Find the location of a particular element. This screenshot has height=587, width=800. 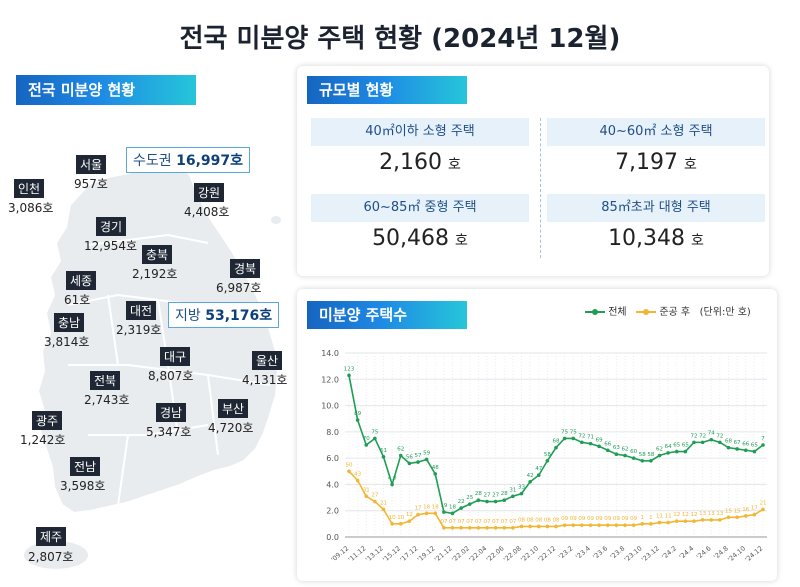

region-value: 3,814호 is located at coordinates (67, 342).